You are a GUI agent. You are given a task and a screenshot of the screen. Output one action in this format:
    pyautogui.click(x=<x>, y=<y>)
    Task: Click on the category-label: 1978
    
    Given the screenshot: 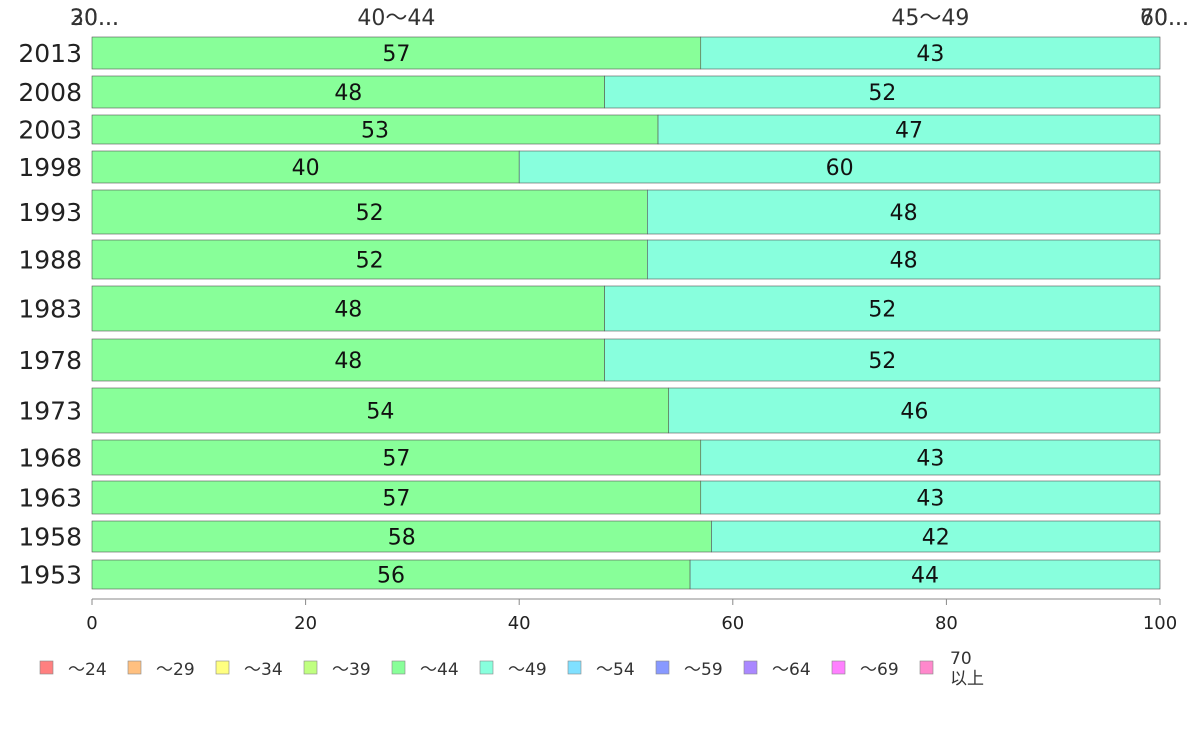 What is the action you would take?
    pyautogui.click(x=50, y=360)
    